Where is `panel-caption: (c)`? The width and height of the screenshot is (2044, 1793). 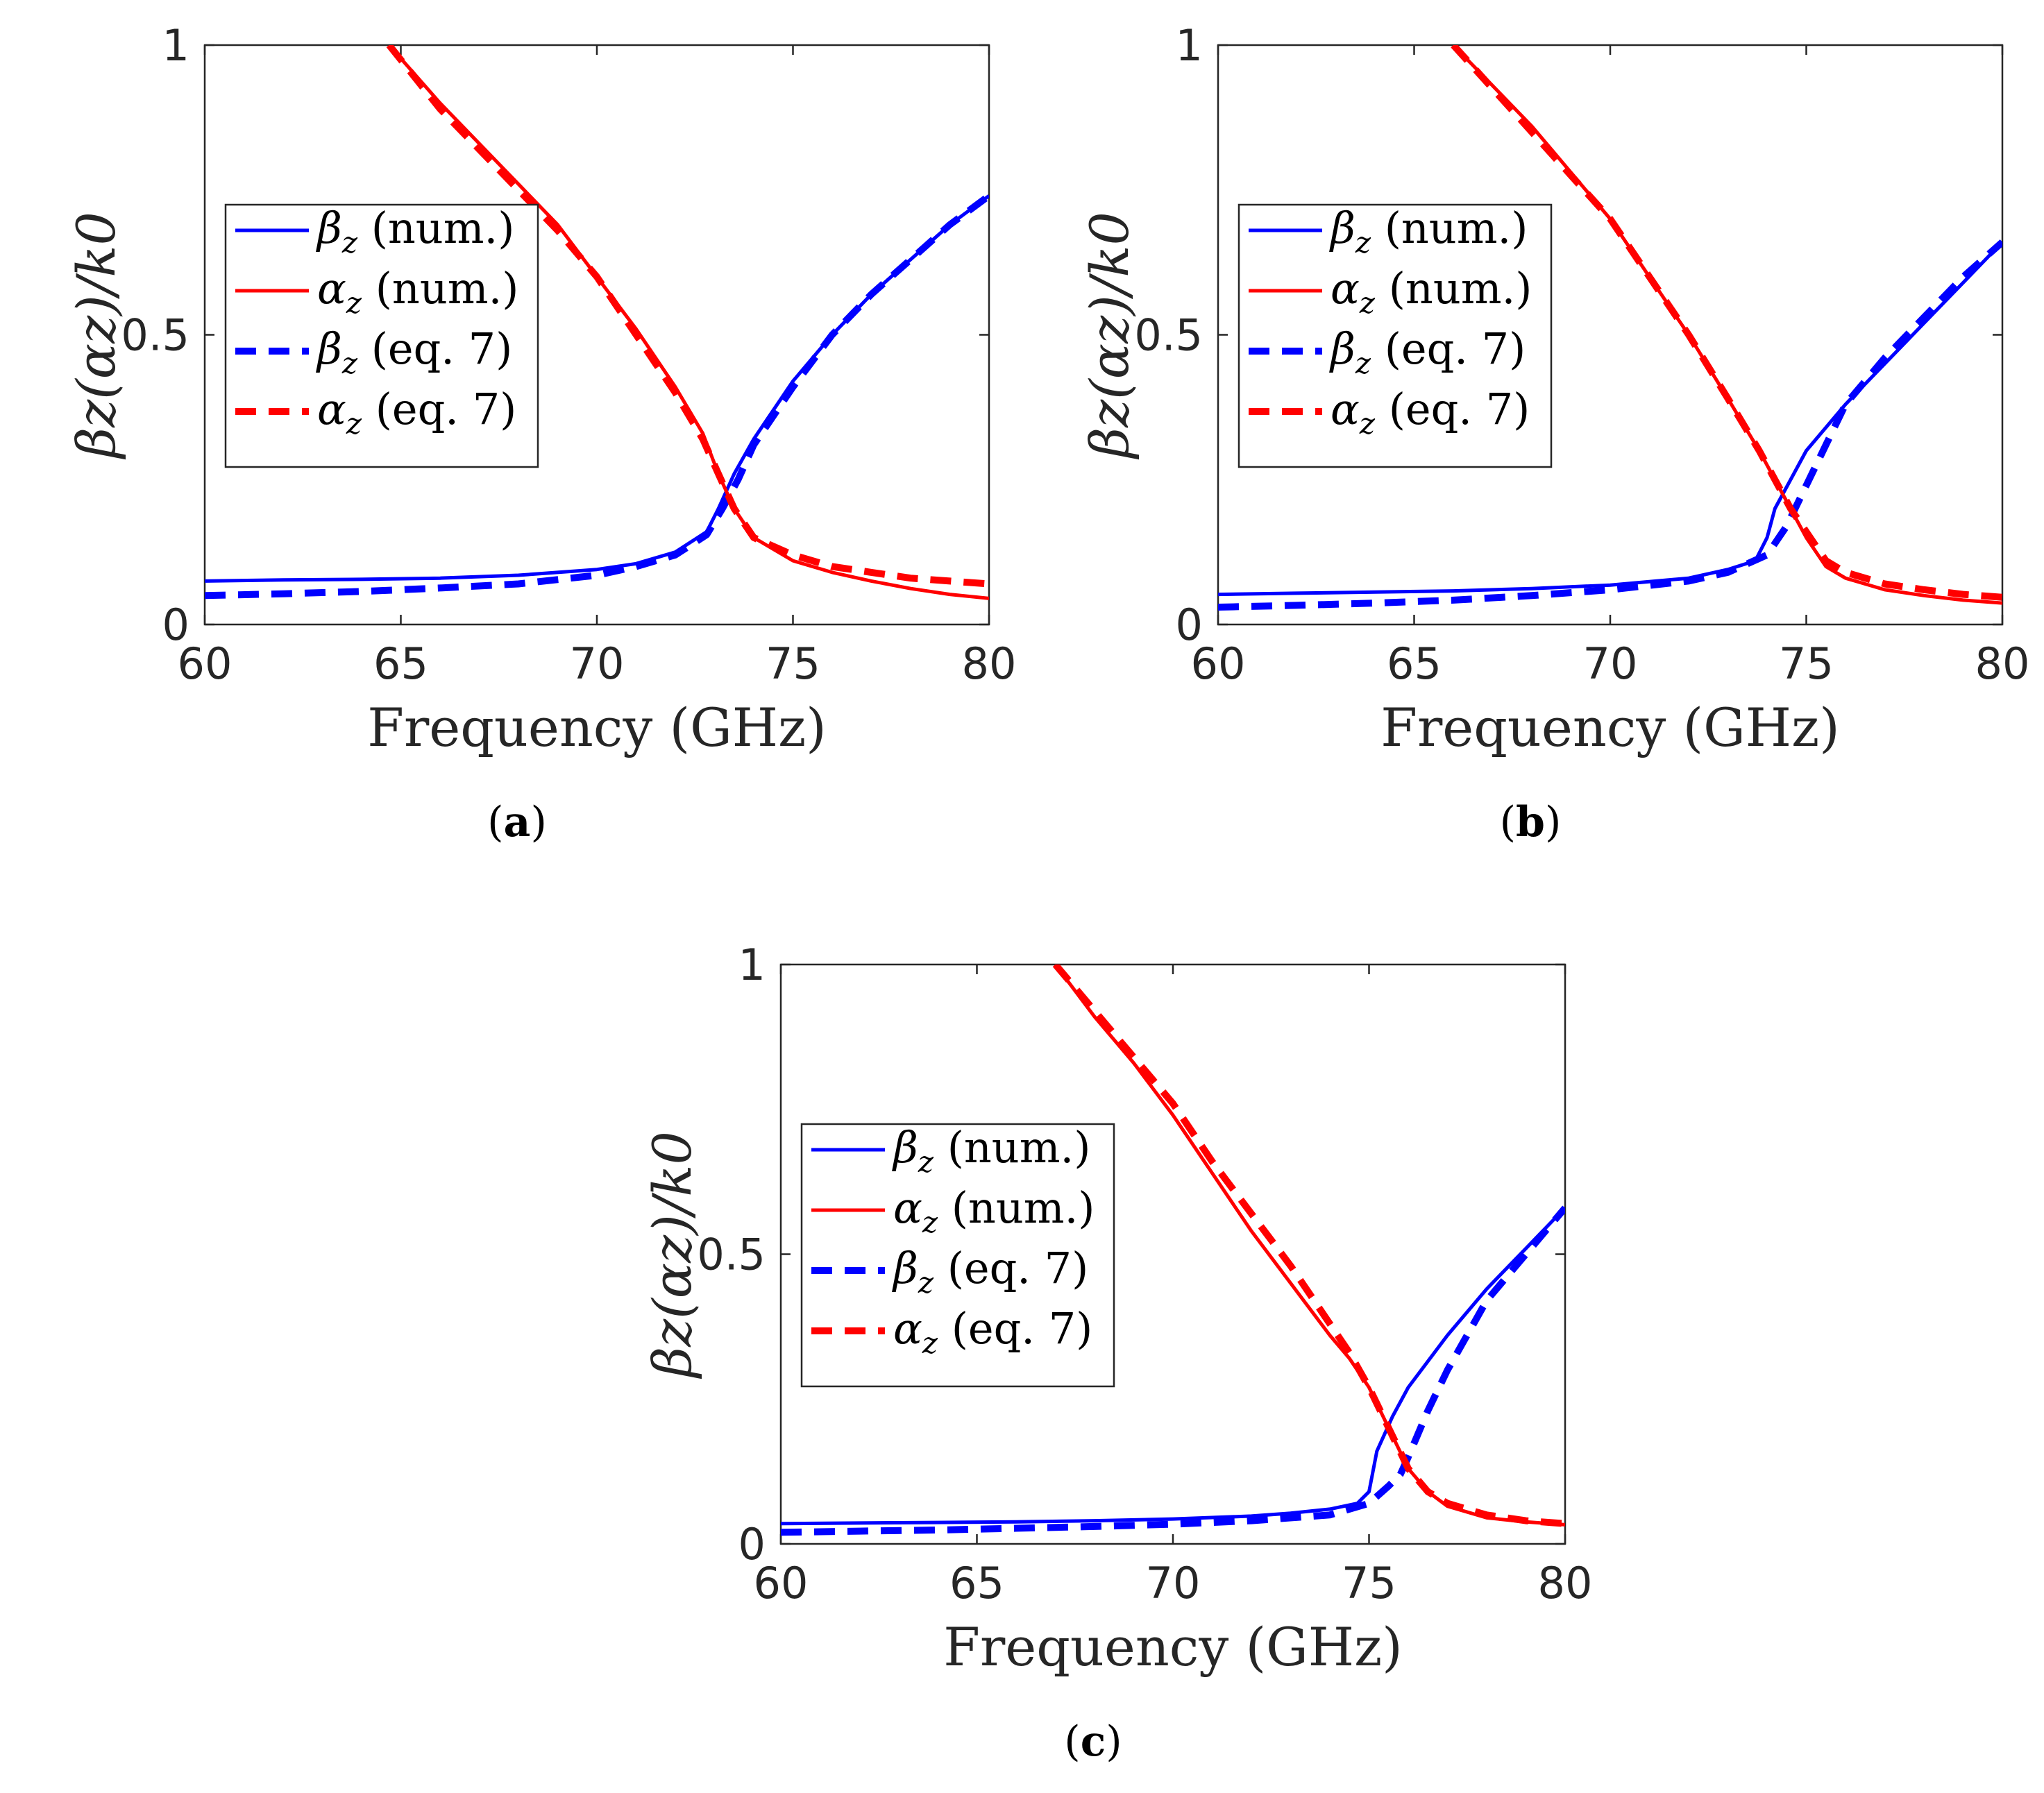
panel-caption: (c) is located at coordinates (1093, 1741).